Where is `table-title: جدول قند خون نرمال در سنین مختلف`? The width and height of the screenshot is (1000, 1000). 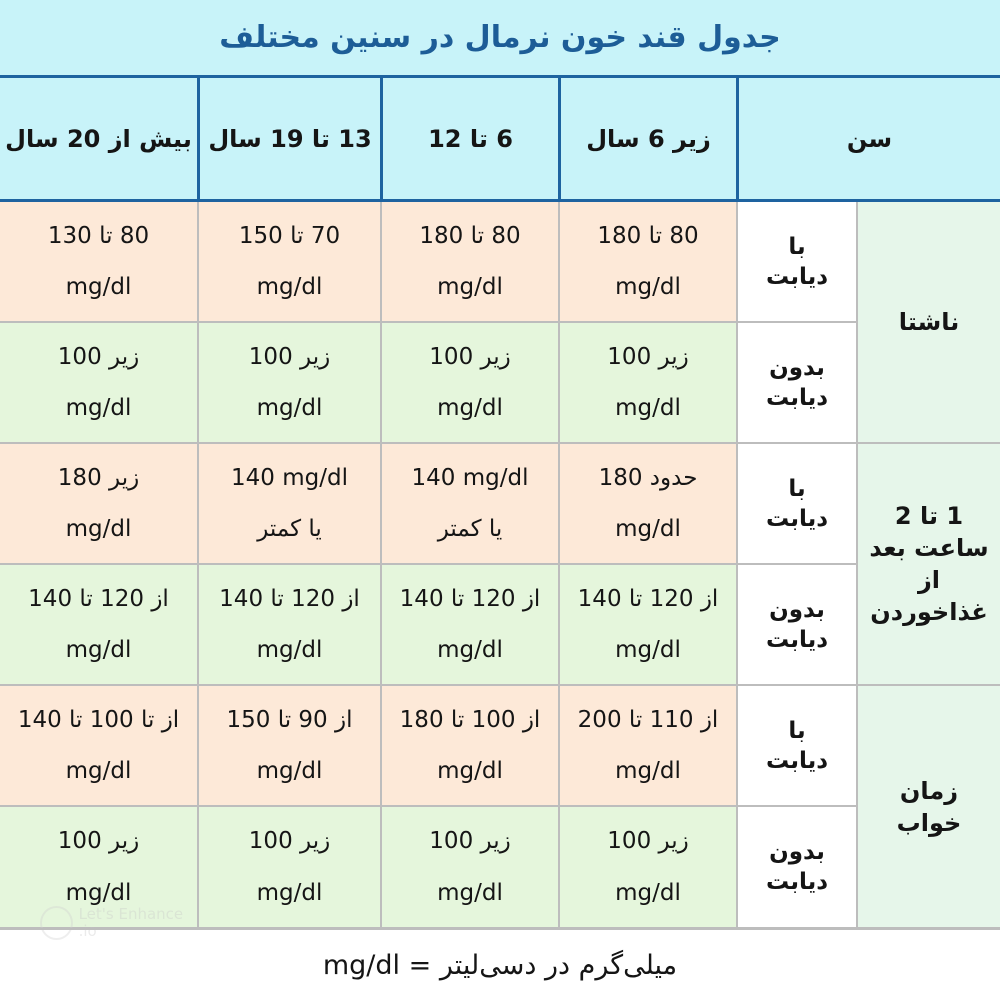
table-title: جدول قند خون نرمال در سنین مختلف is located at coordinates (500, 37).